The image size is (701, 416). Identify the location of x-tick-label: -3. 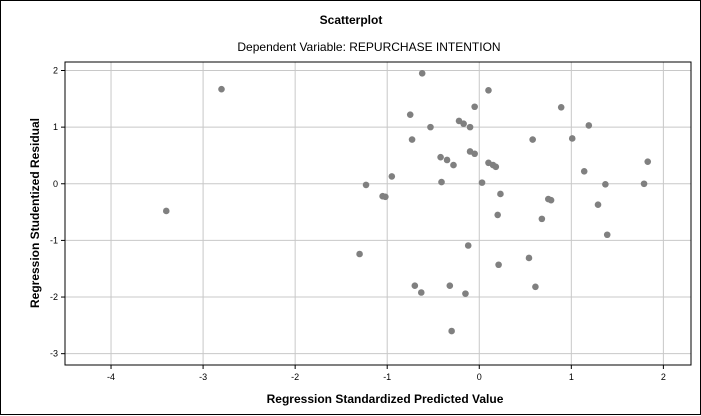
(203, 377).